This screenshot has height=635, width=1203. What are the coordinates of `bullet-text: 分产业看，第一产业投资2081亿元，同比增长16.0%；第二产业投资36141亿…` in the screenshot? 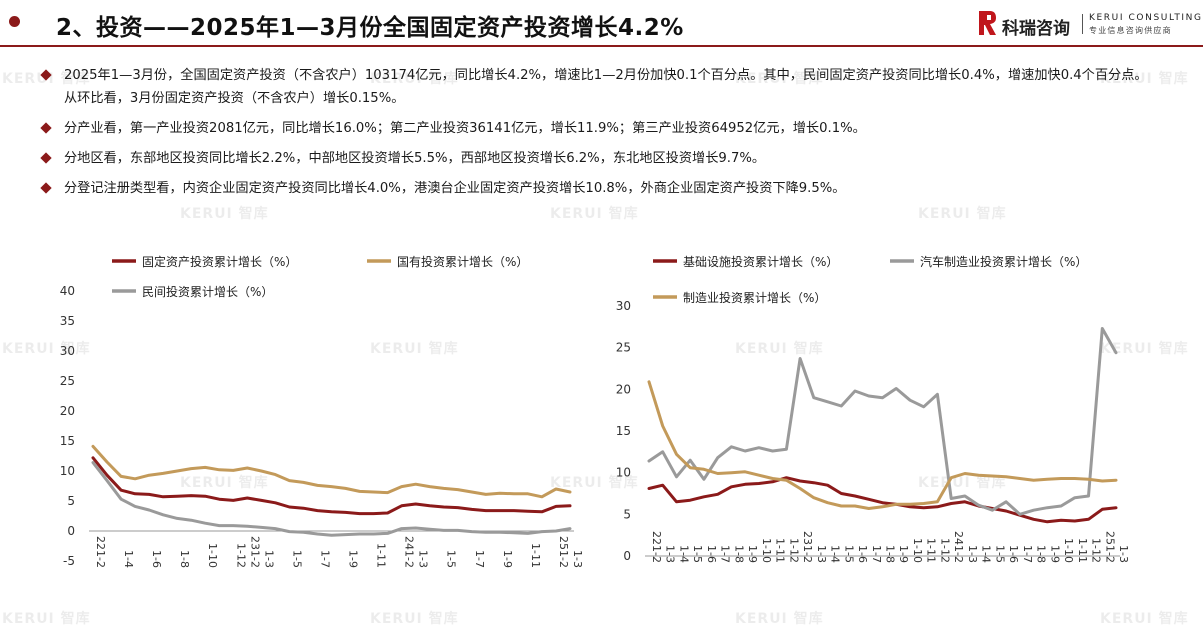 It's located at (465, 128).